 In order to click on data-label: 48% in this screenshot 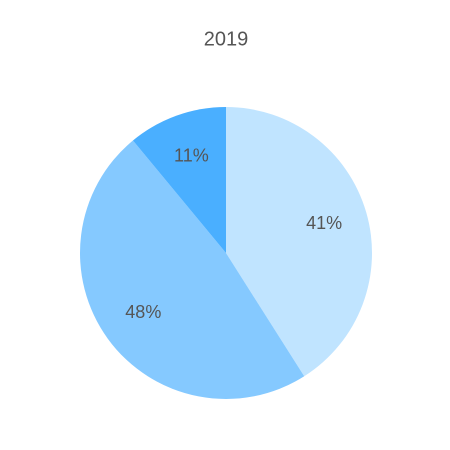, I will do `click(143, 312)`.